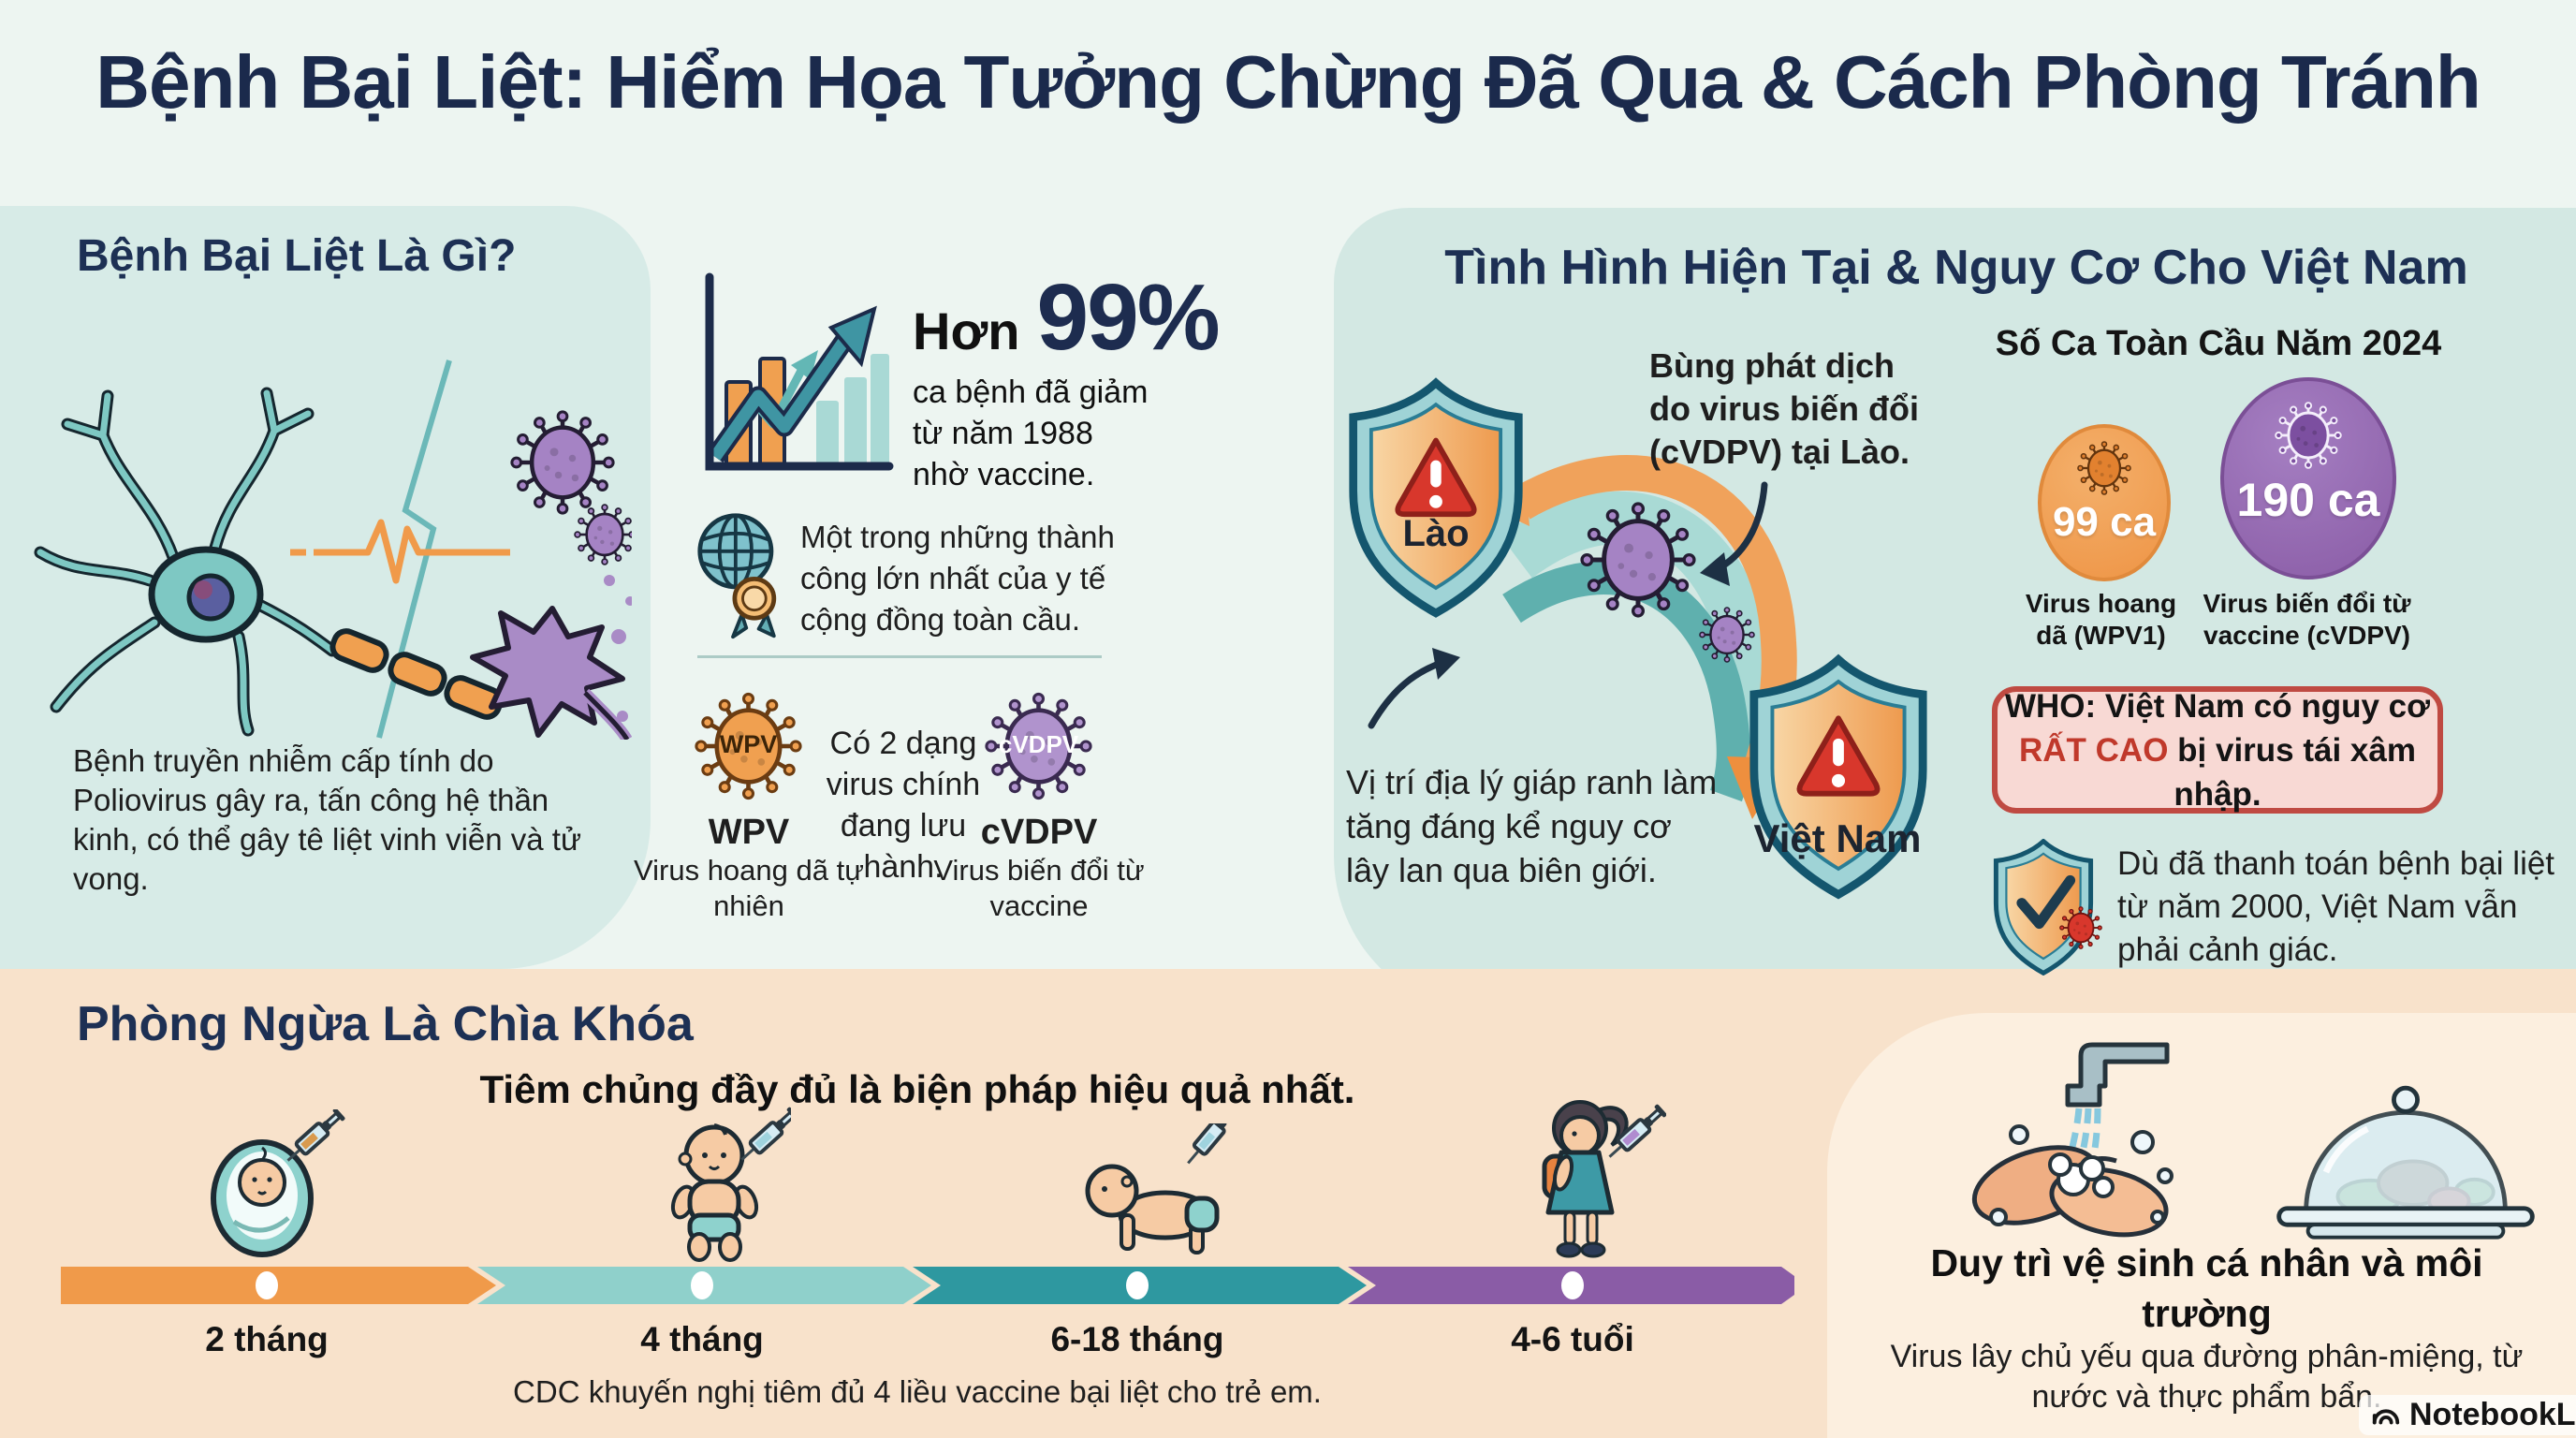 The image size is (2576, 1438). I want to click on middle-divider, so click(899, 656).